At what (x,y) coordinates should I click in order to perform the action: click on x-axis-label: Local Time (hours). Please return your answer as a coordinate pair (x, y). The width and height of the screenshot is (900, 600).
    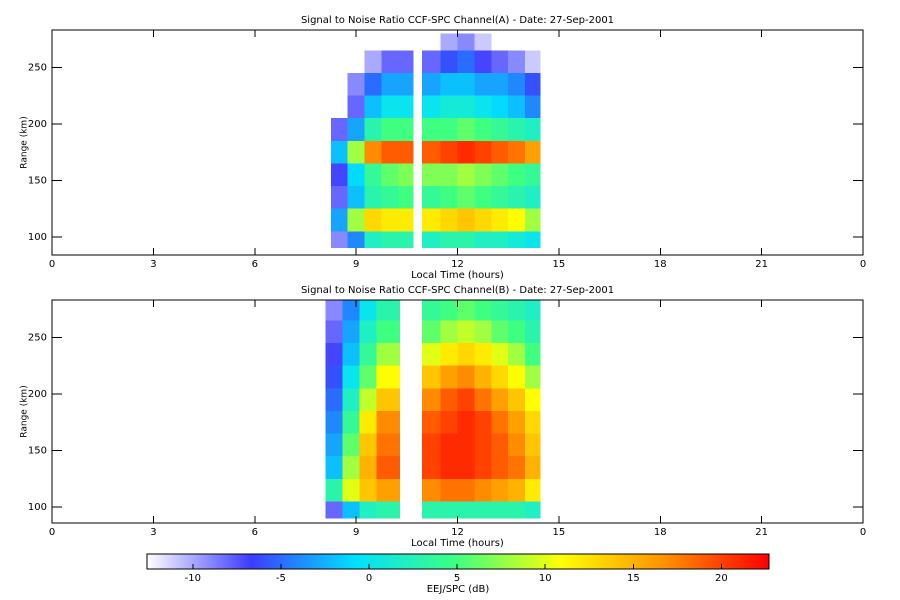
    Looking at the image, I should click on (457, 543).